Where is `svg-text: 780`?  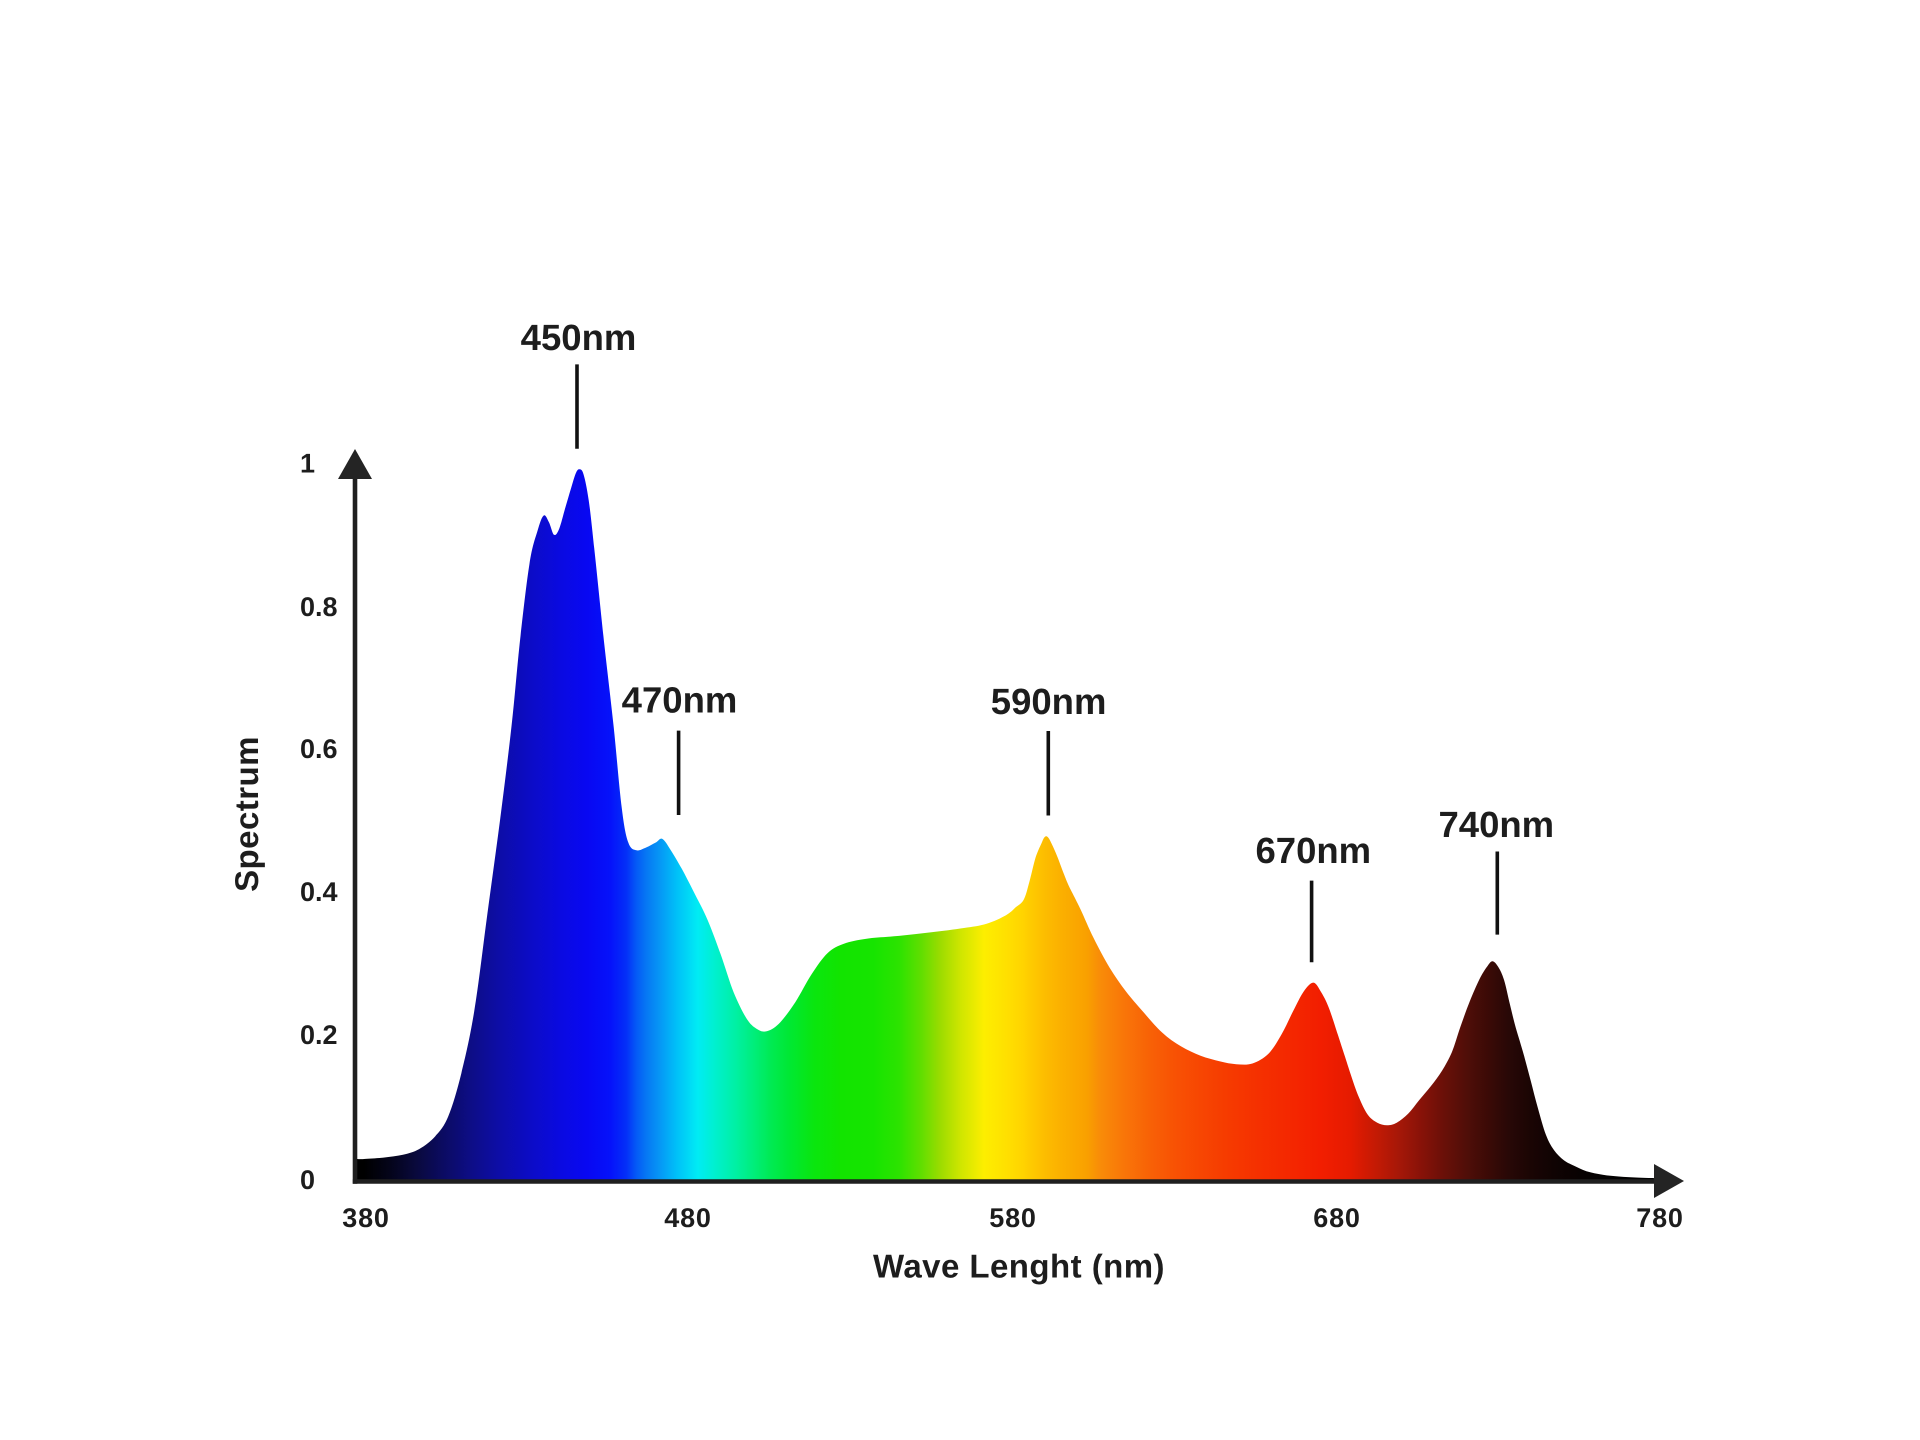 svg-text: 780 is located at coordinates (1659, 1218).